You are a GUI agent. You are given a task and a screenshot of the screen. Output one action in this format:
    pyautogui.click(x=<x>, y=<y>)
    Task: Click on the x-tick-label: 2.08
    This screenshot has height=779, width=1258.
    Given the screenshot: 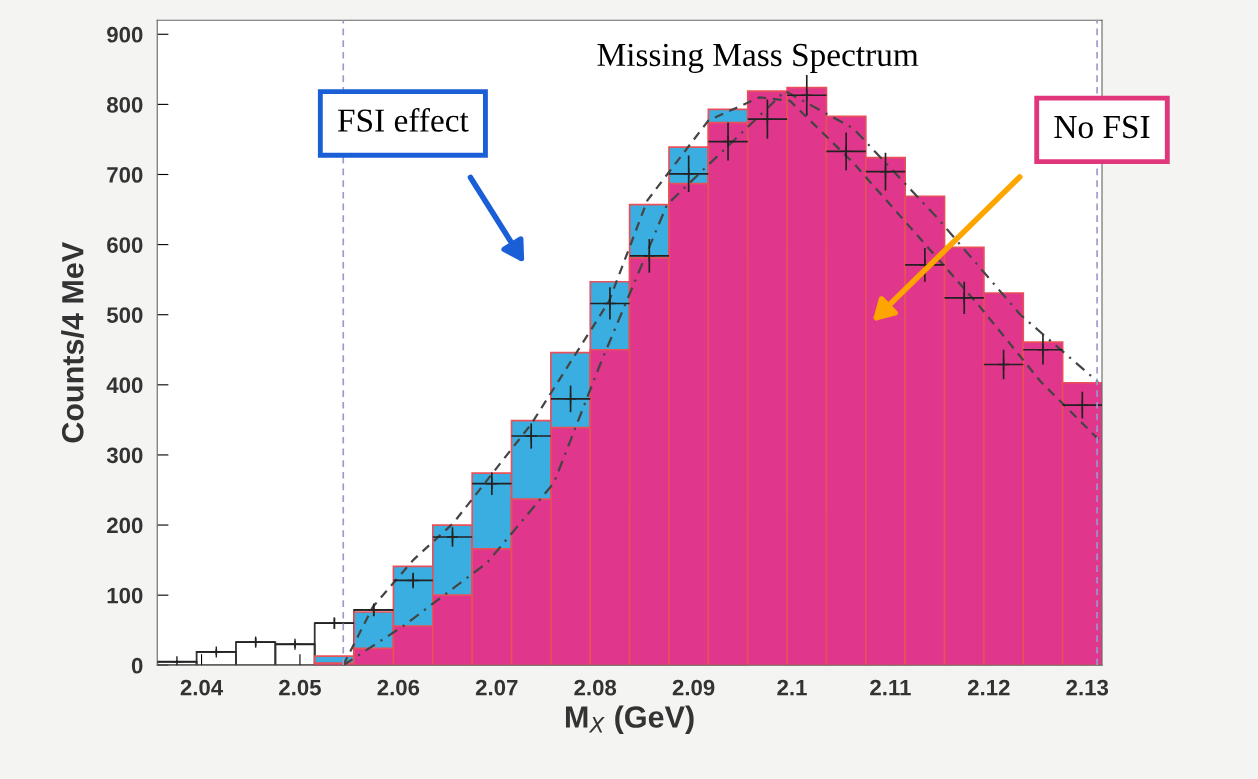 What is the action you would take?
    pyautogui.click(x=595, y=687)
    